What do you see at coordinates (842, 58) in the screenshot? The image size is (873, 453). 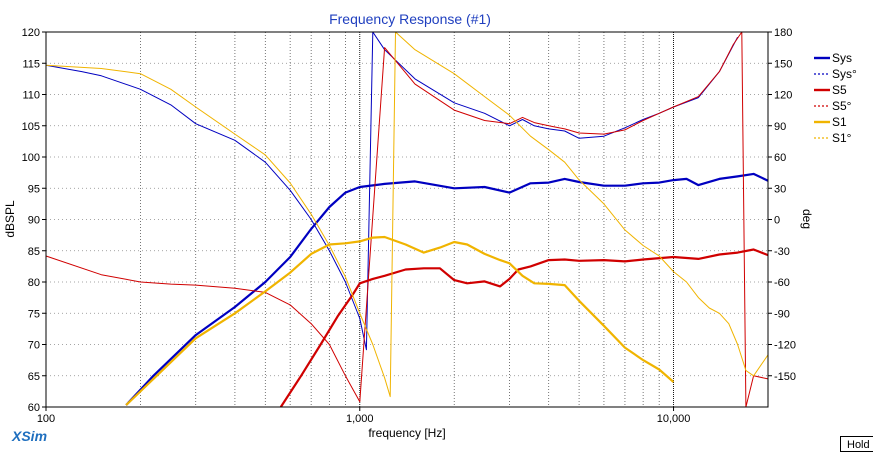 I see `legend-label: Sys` at bounding box center [842, 58].